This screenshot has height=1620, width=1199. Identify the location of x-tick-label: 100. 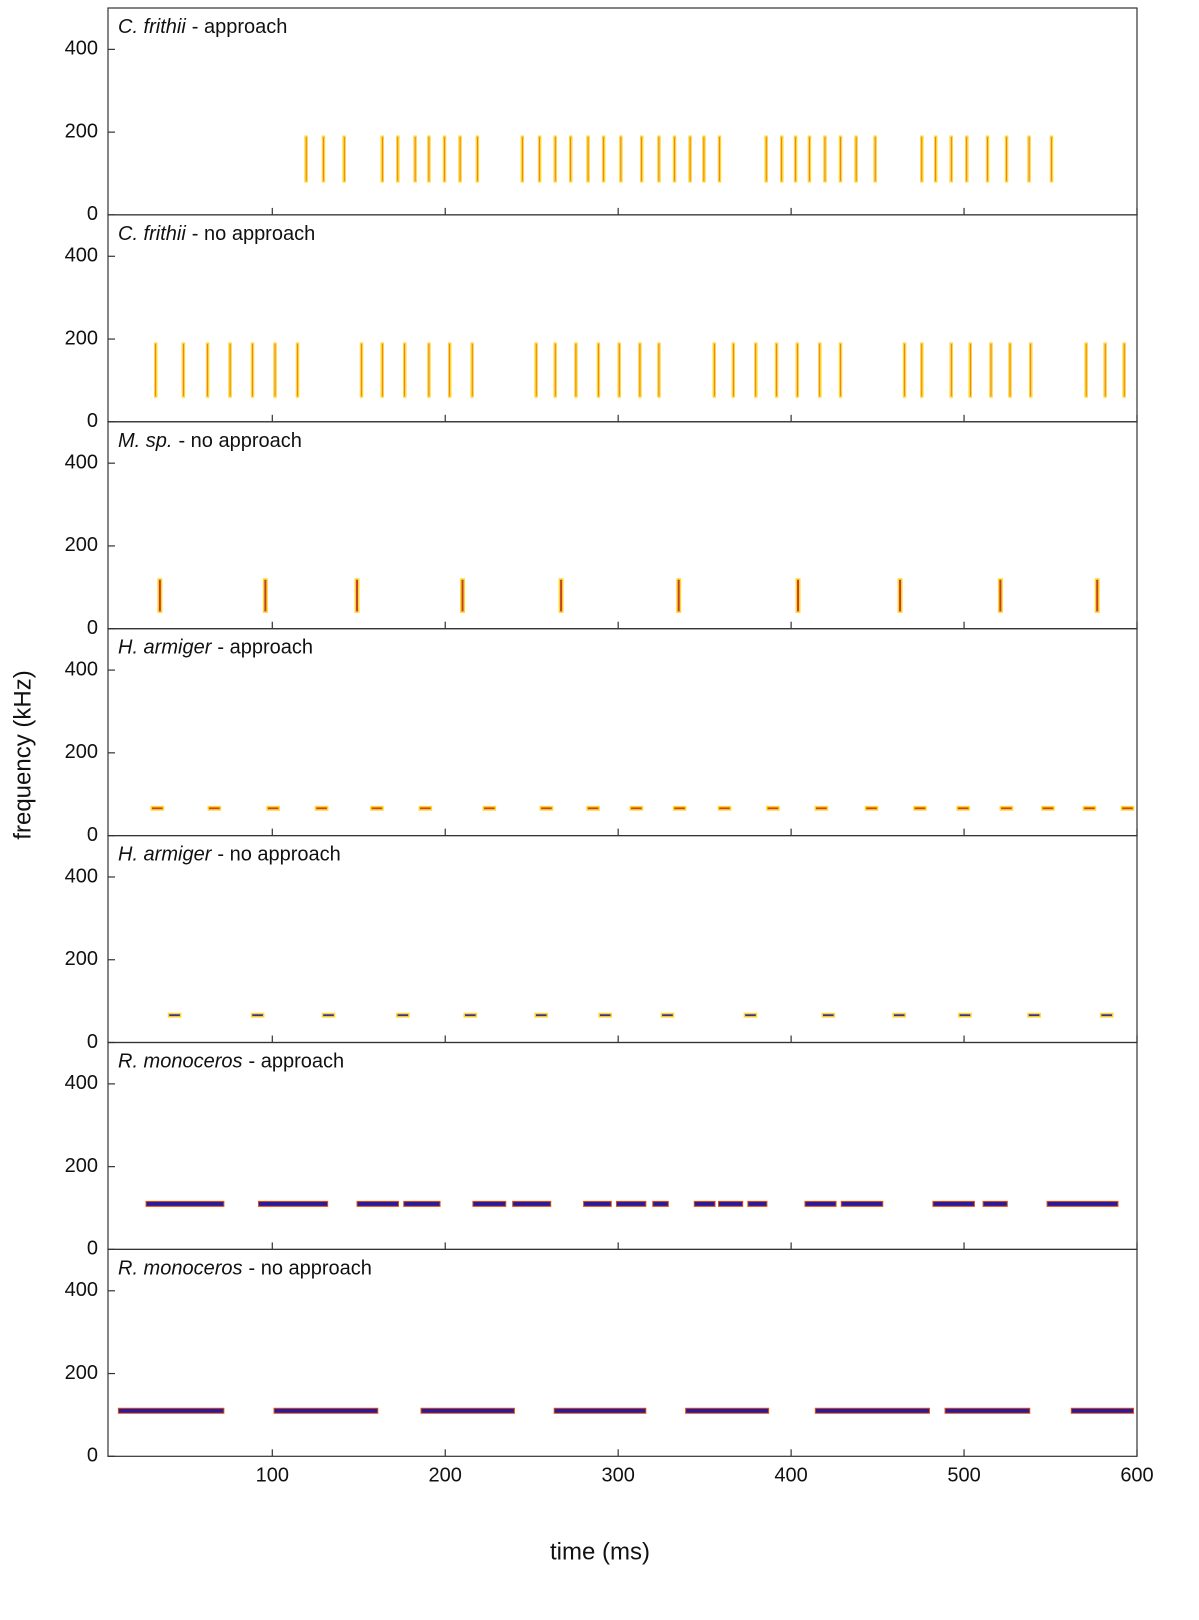
(272, 1476).